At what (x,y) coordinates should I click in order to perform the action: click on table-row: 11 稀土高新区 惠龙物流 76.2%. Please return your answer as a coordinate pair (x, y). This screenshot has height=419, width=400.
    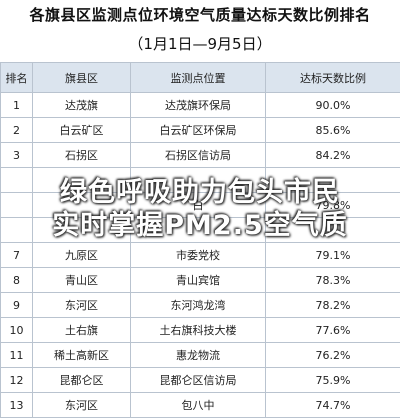
    Looking at the image, I should click on (200, 355).